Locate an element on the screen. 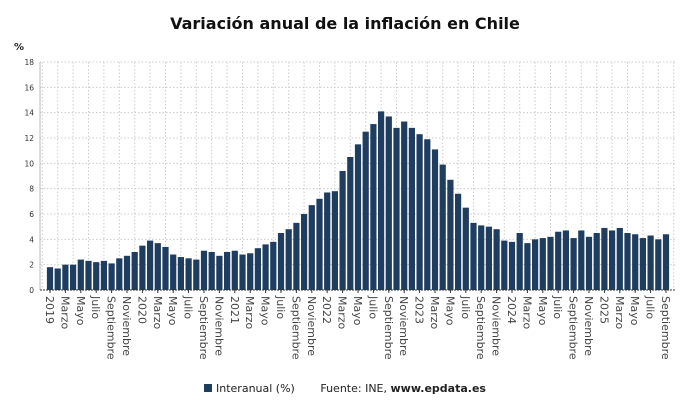 This screenshot has width=690, height=405. x-tick-label: 2021 is located at coordinates (234, 310).